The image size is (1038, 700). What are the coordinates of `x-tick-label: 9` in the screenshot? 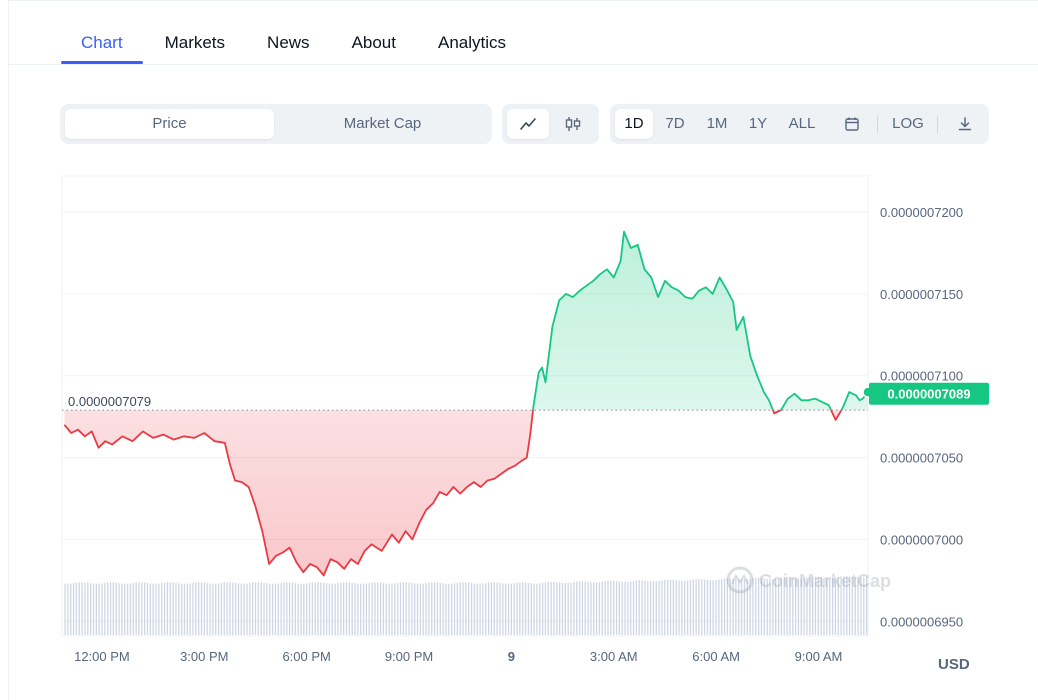 It's located at (511, 656).